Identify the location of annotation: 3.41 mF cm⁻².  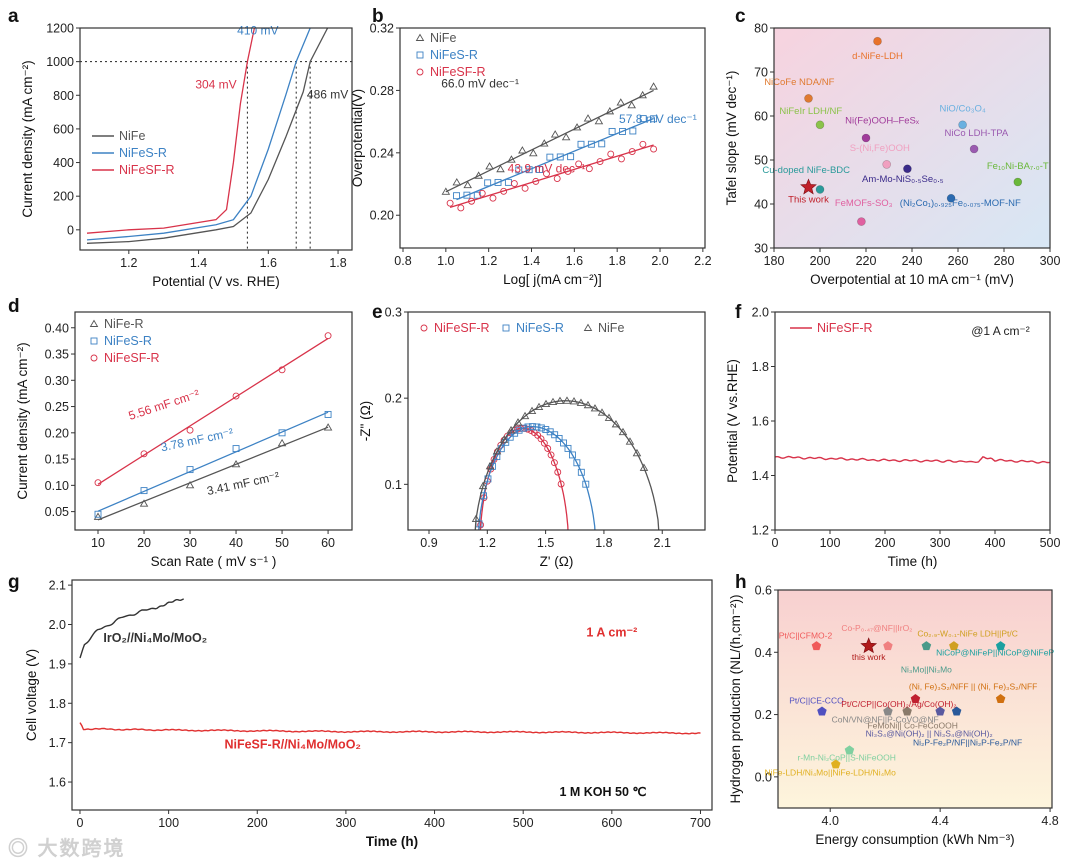
(243, 483).